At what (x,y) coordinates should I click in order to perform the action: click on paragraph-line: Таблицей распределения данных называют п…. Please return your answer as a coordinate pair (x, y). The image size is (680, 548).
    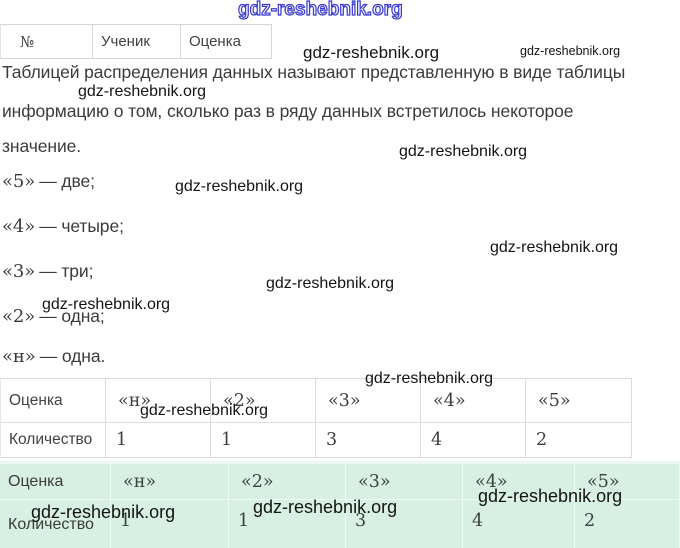
    Looking at the image, I should click on (314, 72).